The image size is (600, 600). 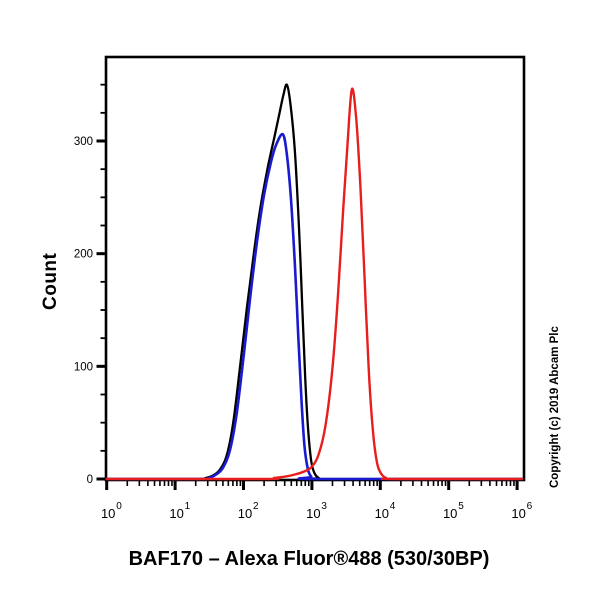 What do you see at coordinates (83, 255) in the screenshot?
I see `y-tick-label: 200` at bounding box center [83, 255].